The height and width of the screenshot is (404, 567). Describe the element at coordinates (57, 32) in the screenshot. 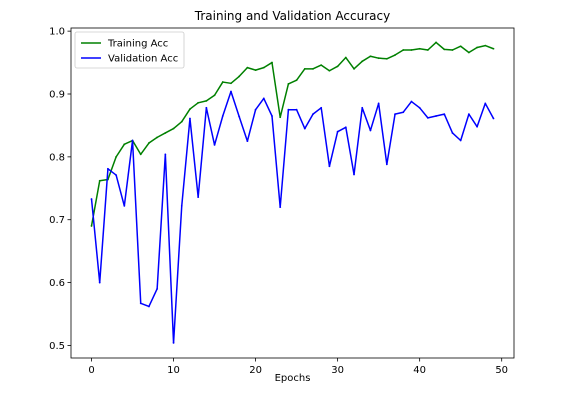

I see `y-tick-label: 1.0` at that location.